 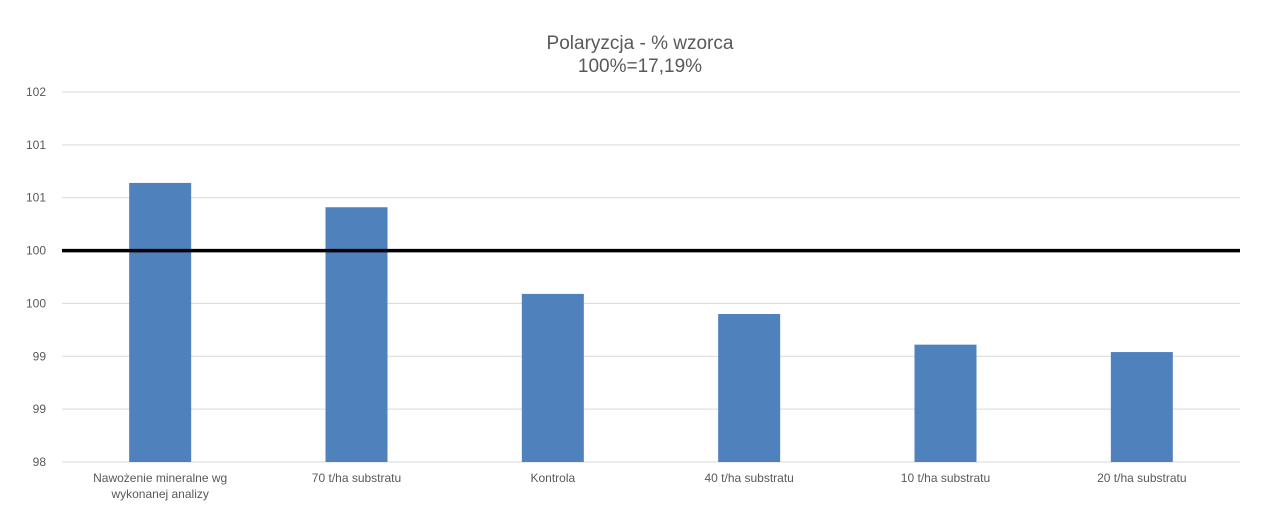 What do you see at coordinates (159, 494) in the screenshot?
I see `x-tick-label-line: wykonanej analizy` at bounding box center [159, 494].